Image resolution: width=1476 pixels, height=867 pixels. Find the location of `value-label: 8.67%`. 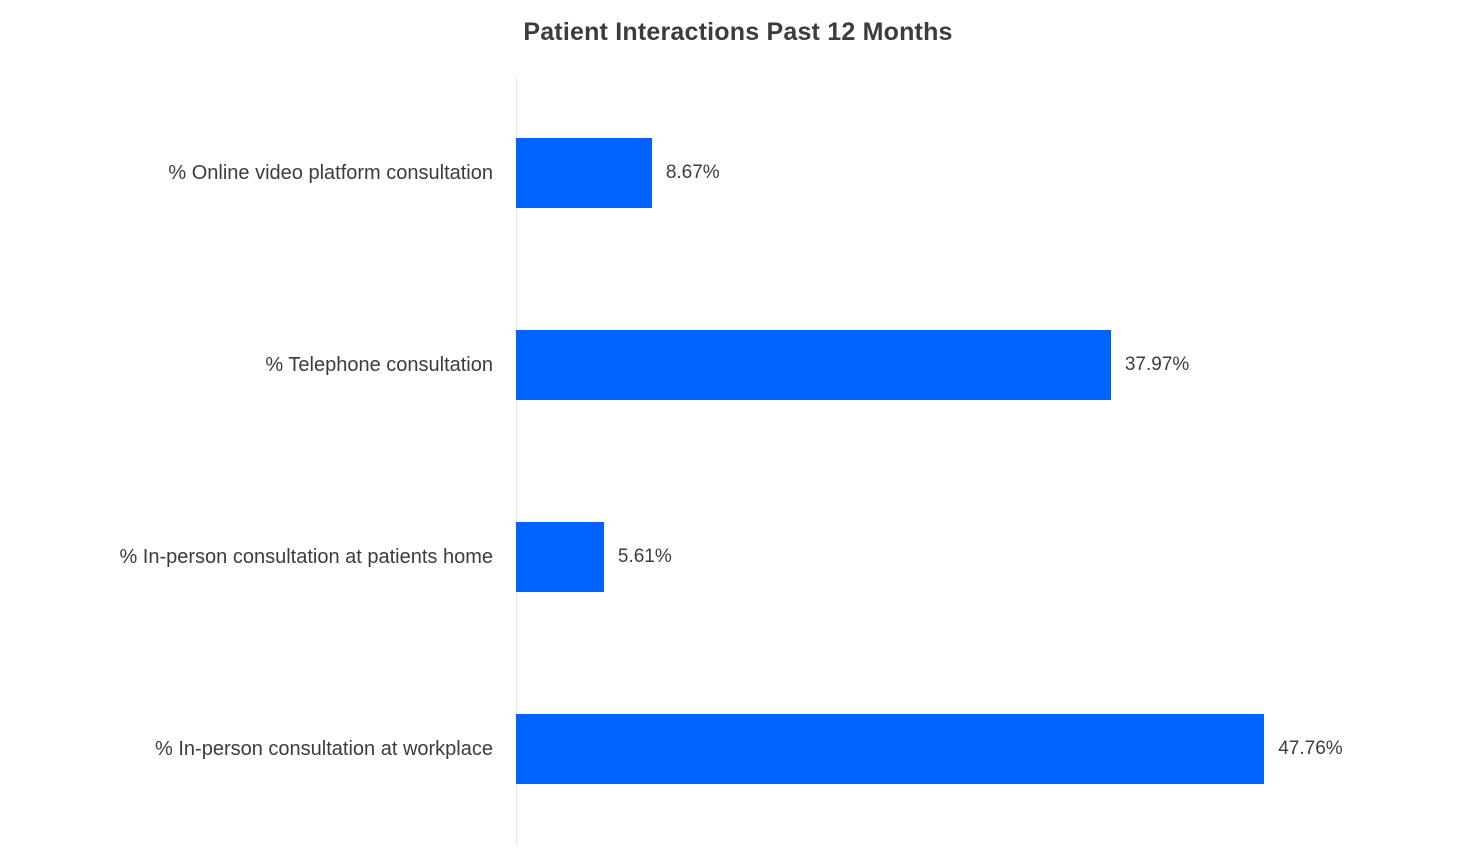

value-label: 8.67% is located at coordinates (692, 172).